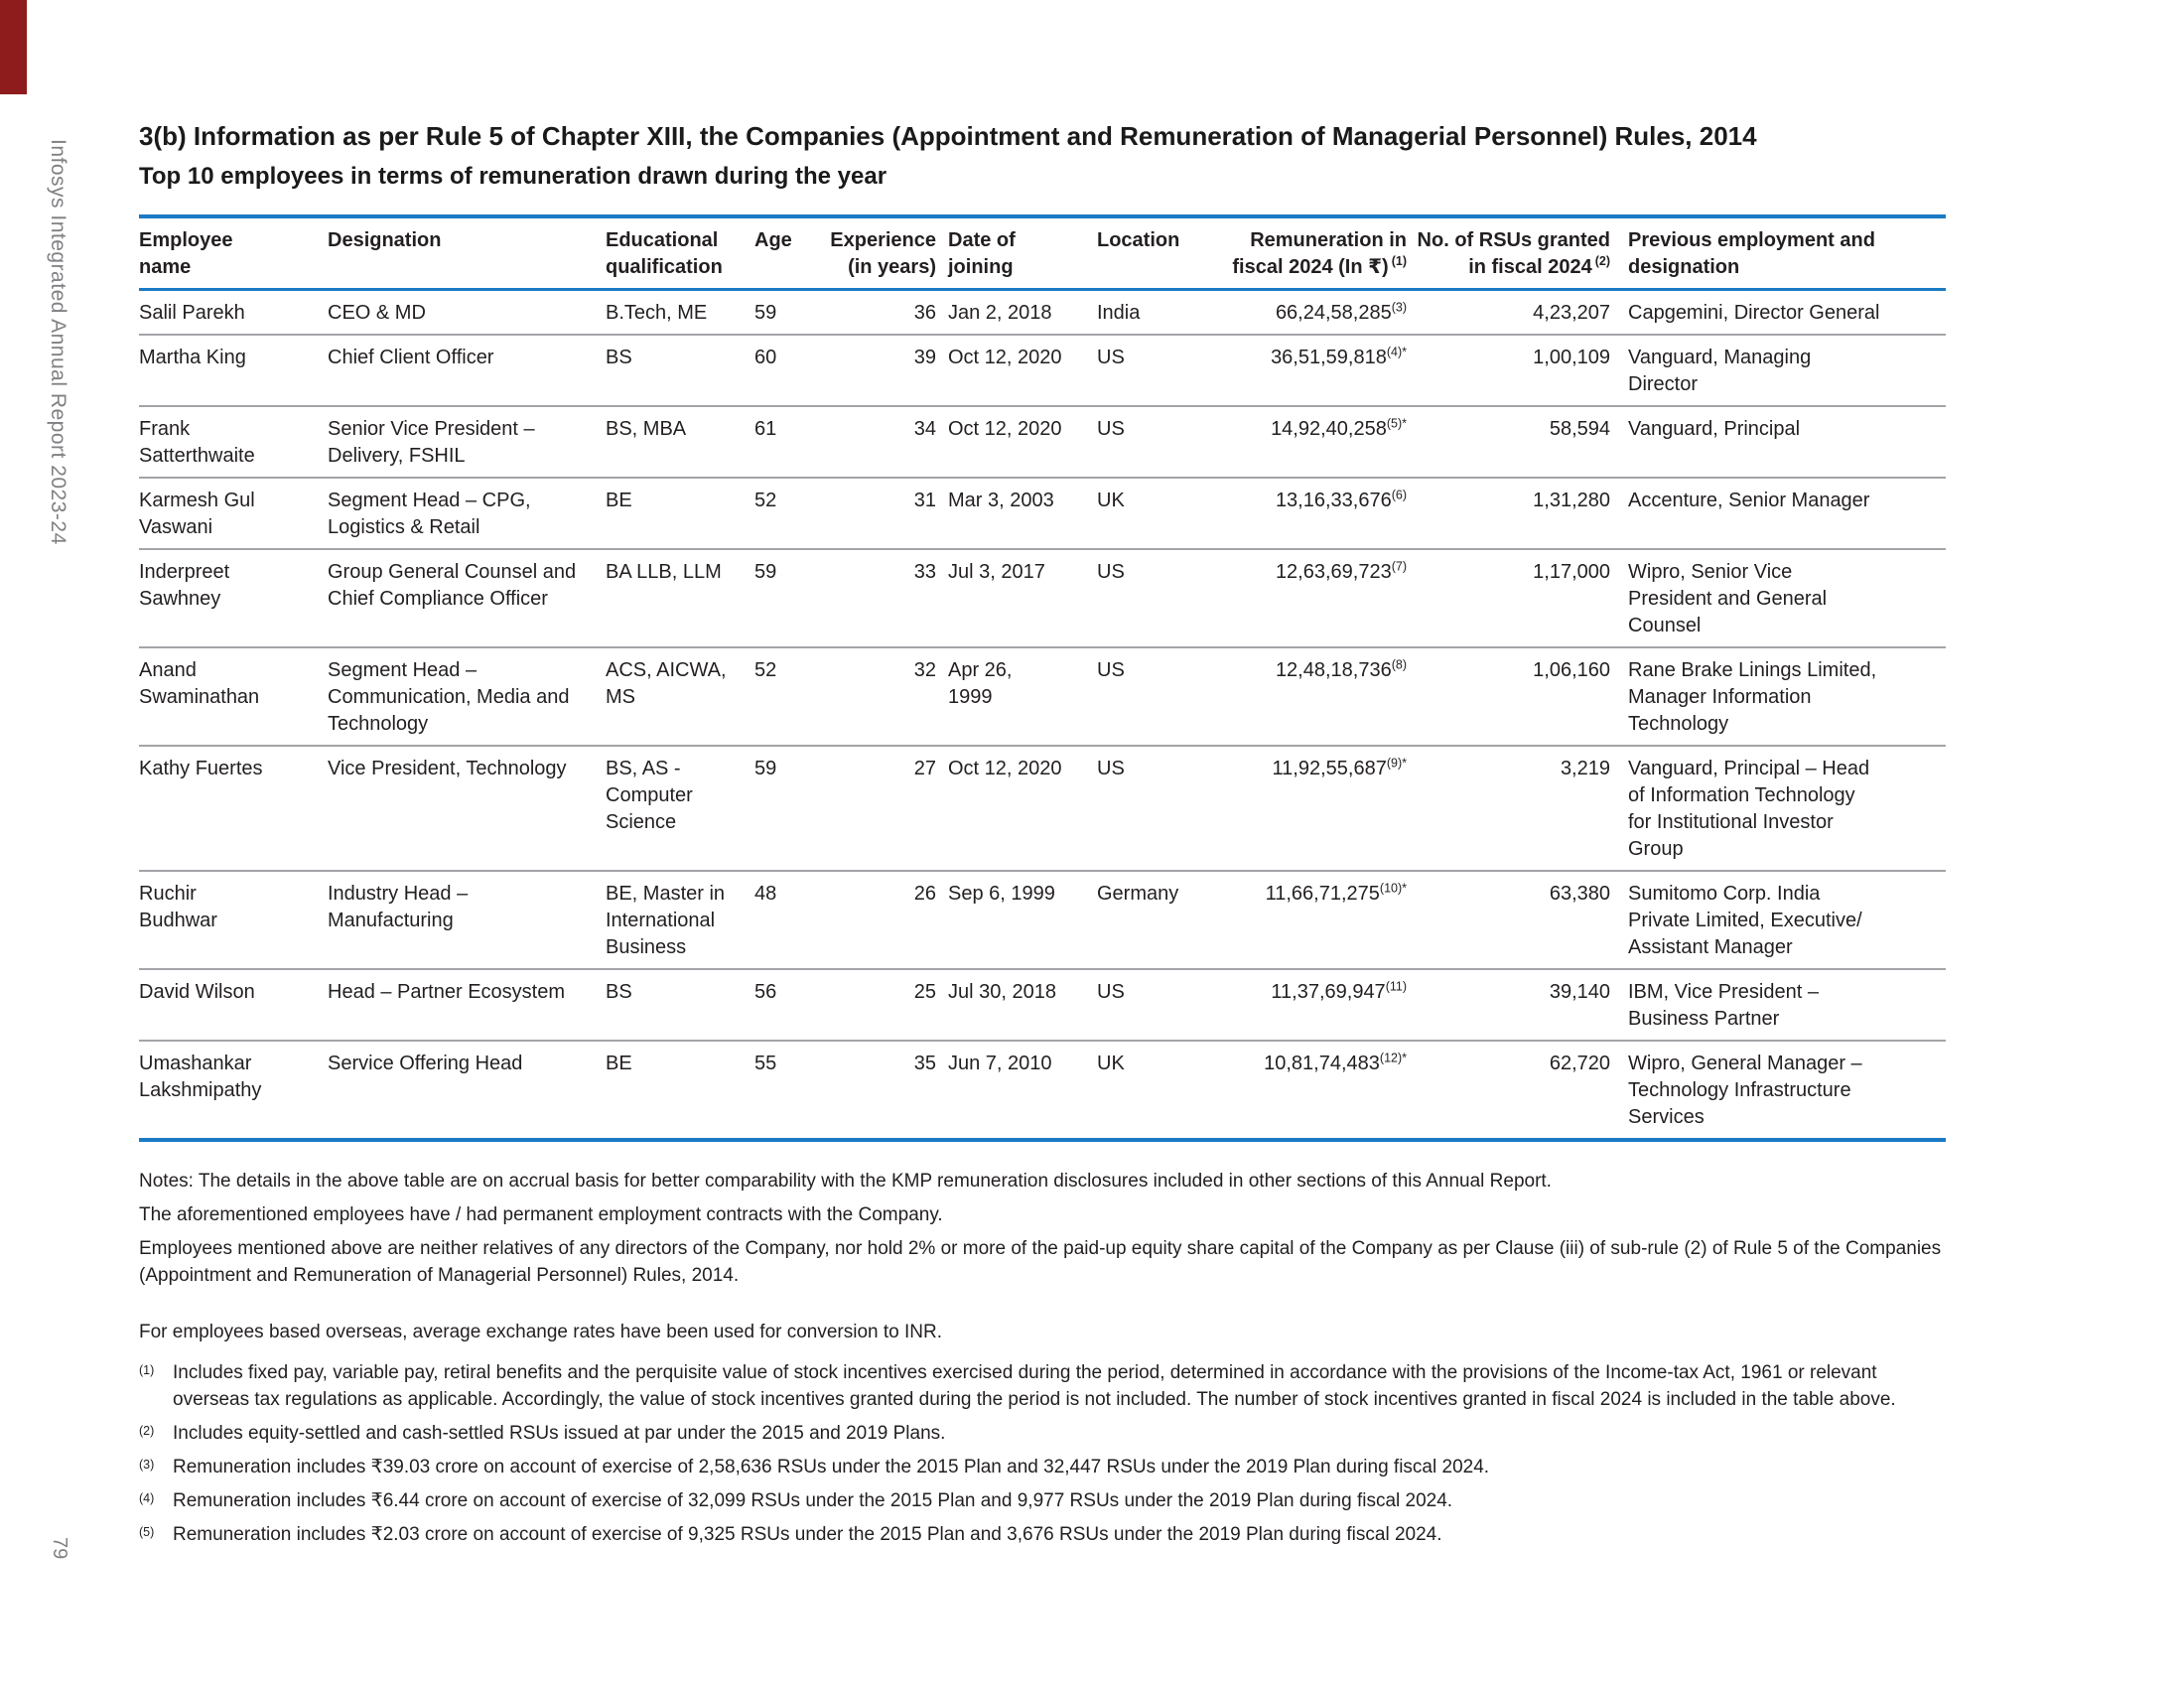 The width and height of the screenshot is (2184, 1688). Describe the element at coordinates (1000, 313) in the screenshot. I see `cell-date-of-joining: Jan 2, 2018` at that location.